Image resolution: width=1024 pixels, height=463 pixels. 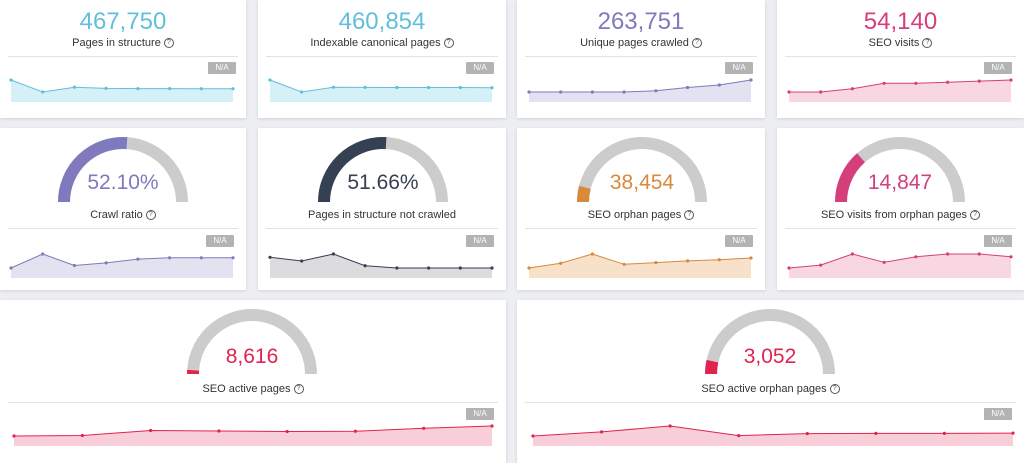 I want to click on kpi-card-seo-visits: 54,140 SEO visits? N/A, so click(x=900, y=59).